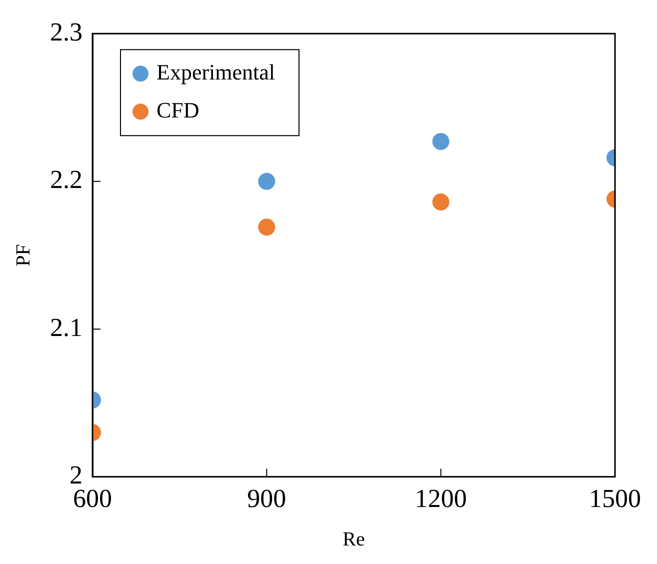  Describe the element at coordinates (266, 499) in the screenshot. I see `x-tick-label: 900` at that location.